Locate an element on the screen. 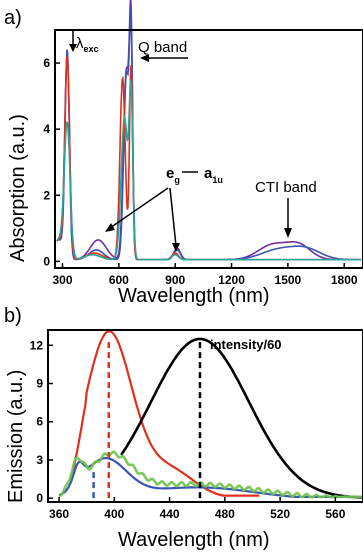 The height and width of the screenshot is (554, 363). panel-b-xtick-label: 400 is located at coordinates (114, 514).